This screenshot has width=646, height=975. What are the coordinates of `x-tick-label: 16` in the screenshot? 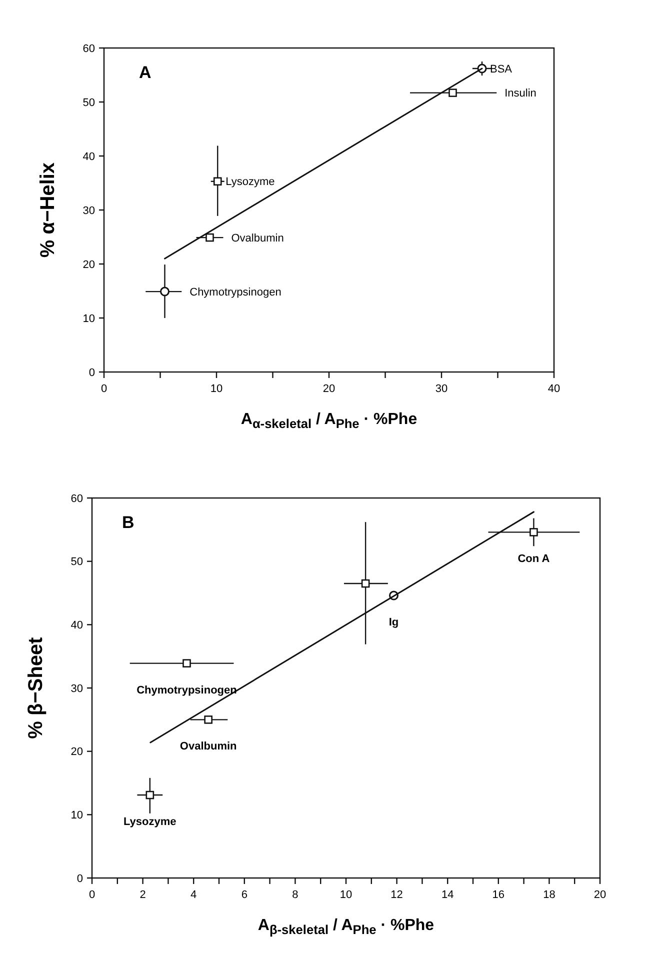 It's located at (498, 895).